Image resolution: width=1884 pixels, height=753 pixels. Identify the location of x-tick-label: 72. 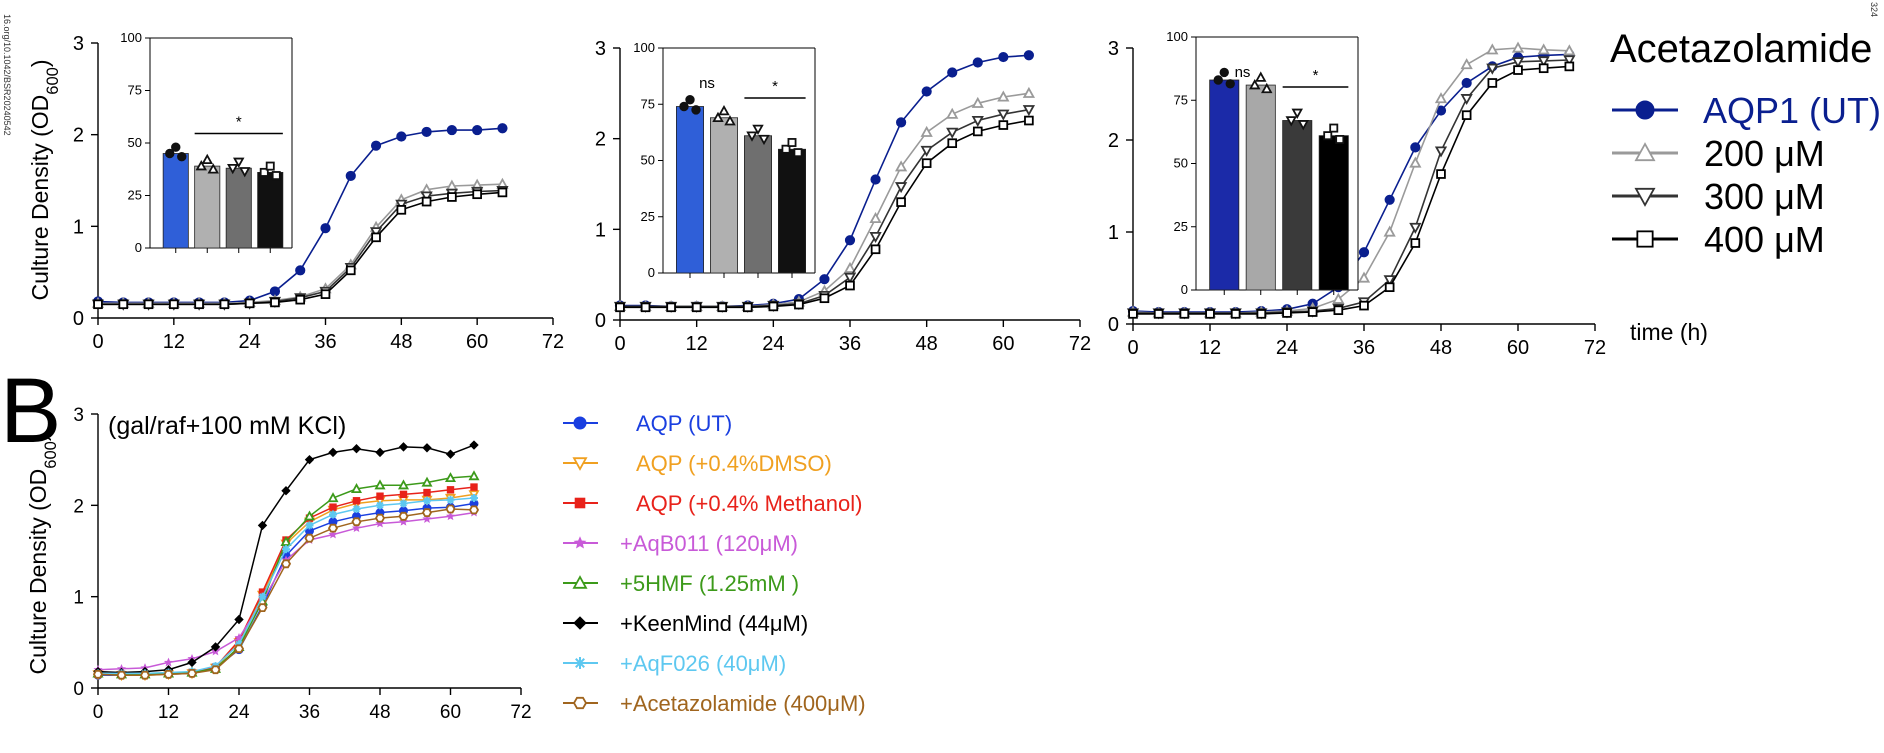
(1595, 348).